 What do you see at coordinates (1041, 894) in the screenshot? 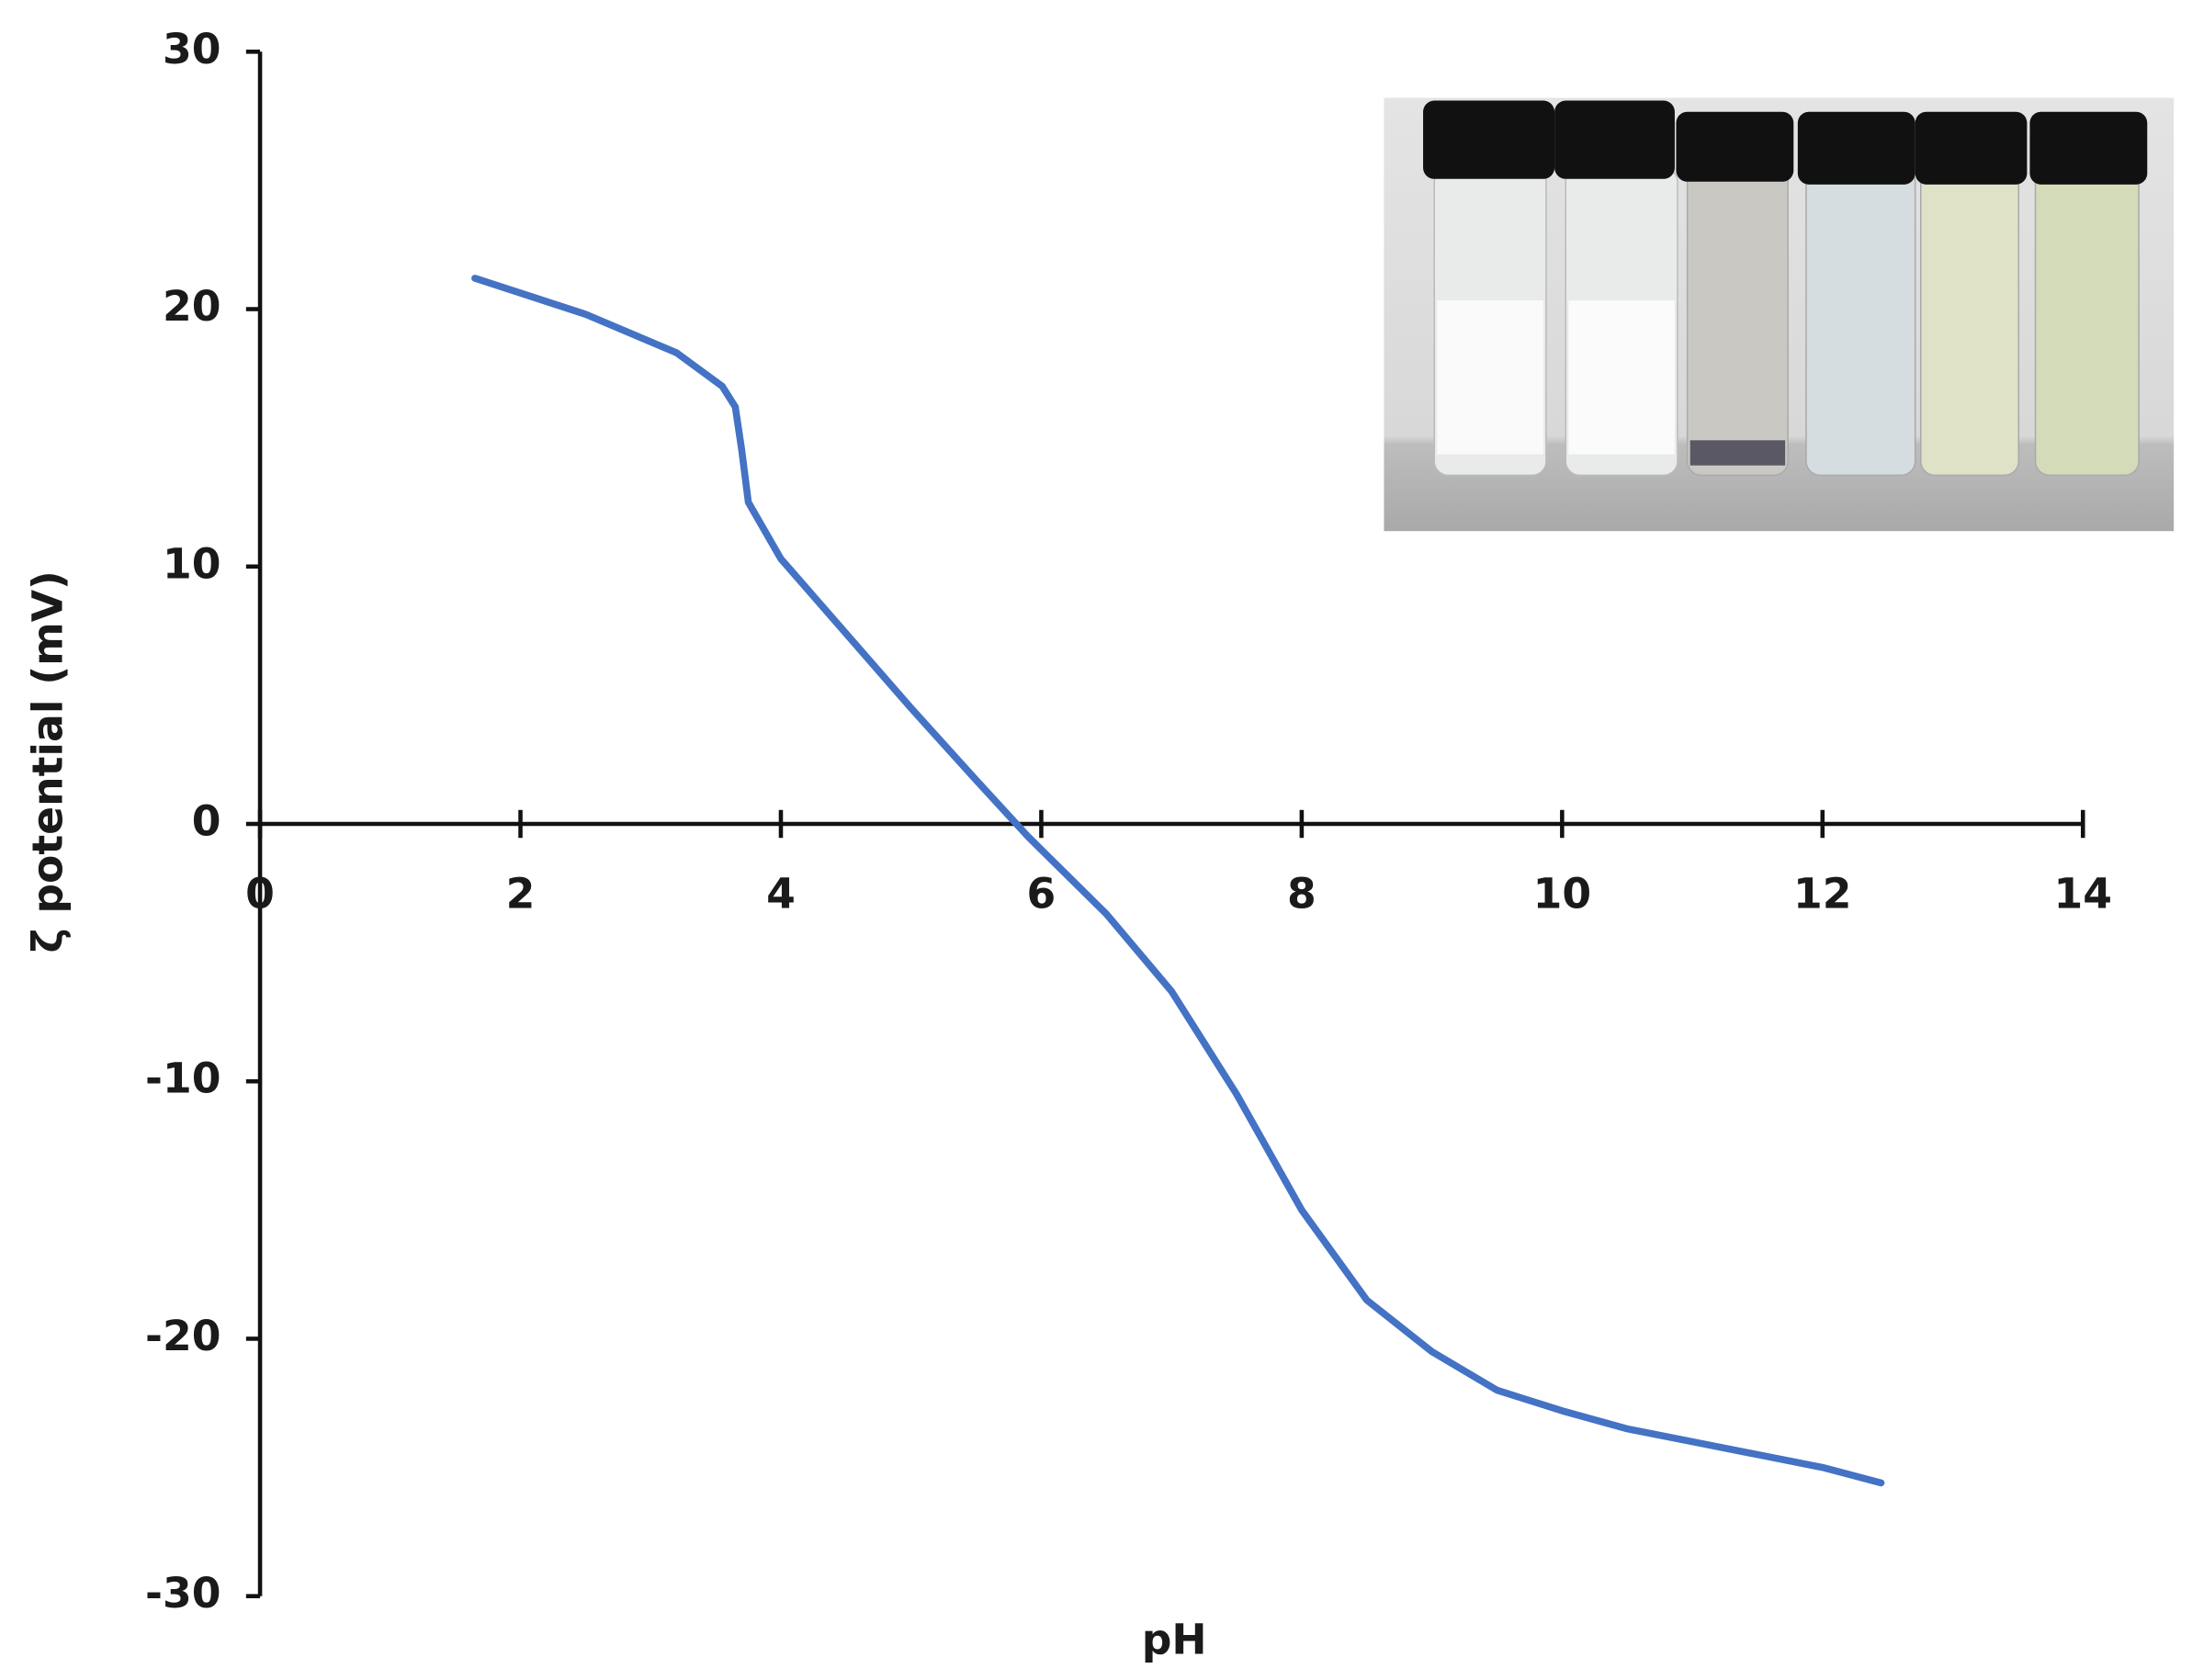
I see `x-tick-label: 6` at bounding box center [1041, 894].